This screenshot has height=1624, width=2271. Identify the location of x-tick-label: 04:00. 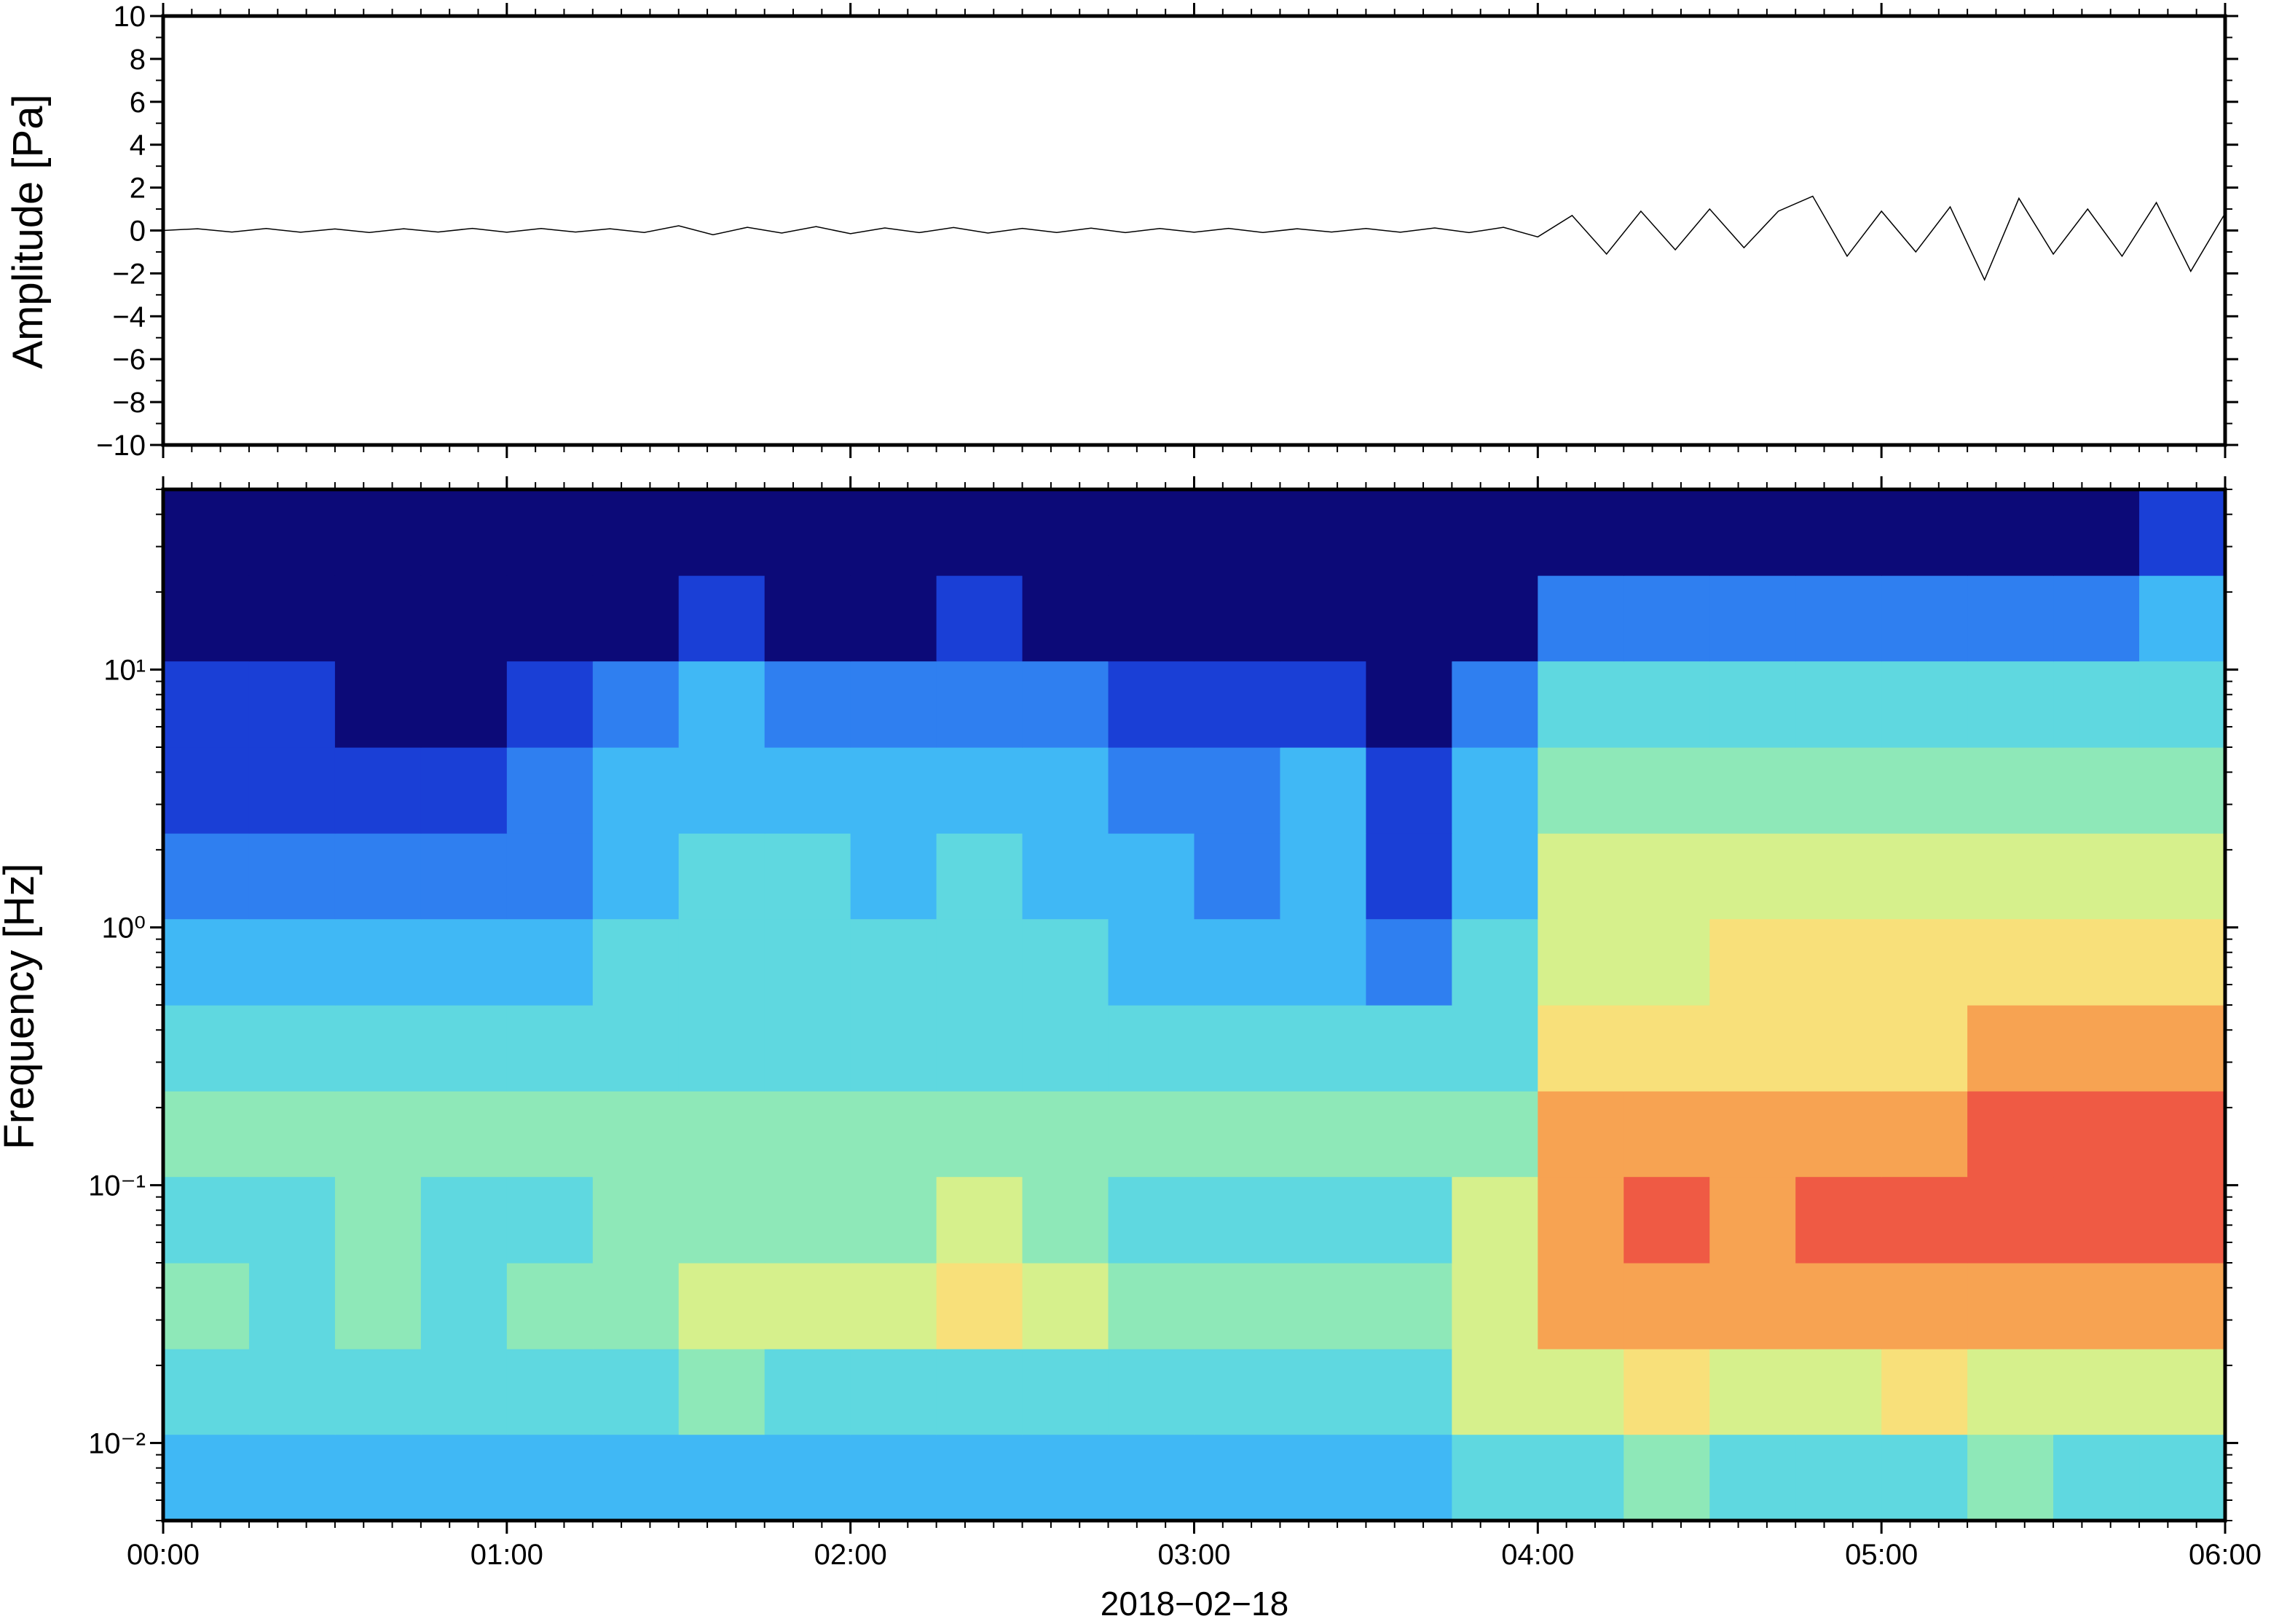
(1537, 1555).